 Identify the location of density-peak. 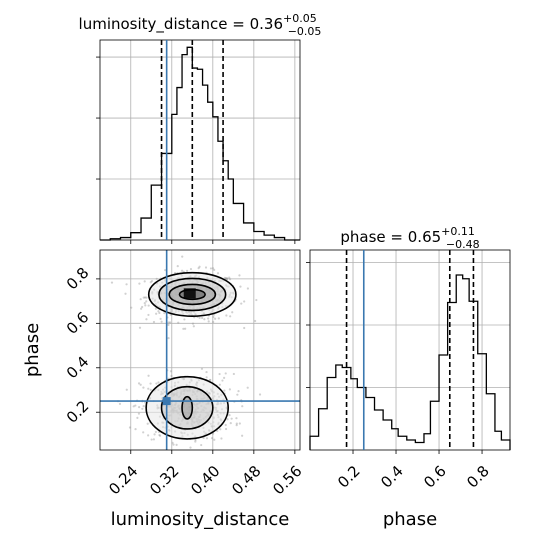
(189, 293).